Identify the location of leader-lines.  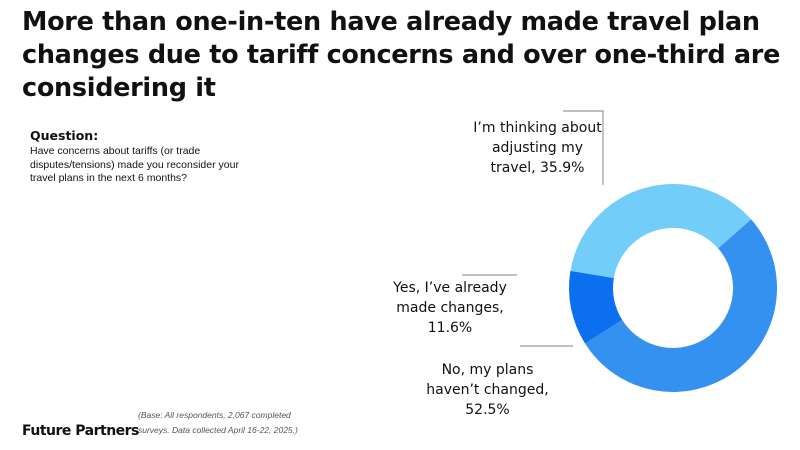
(533, 228).